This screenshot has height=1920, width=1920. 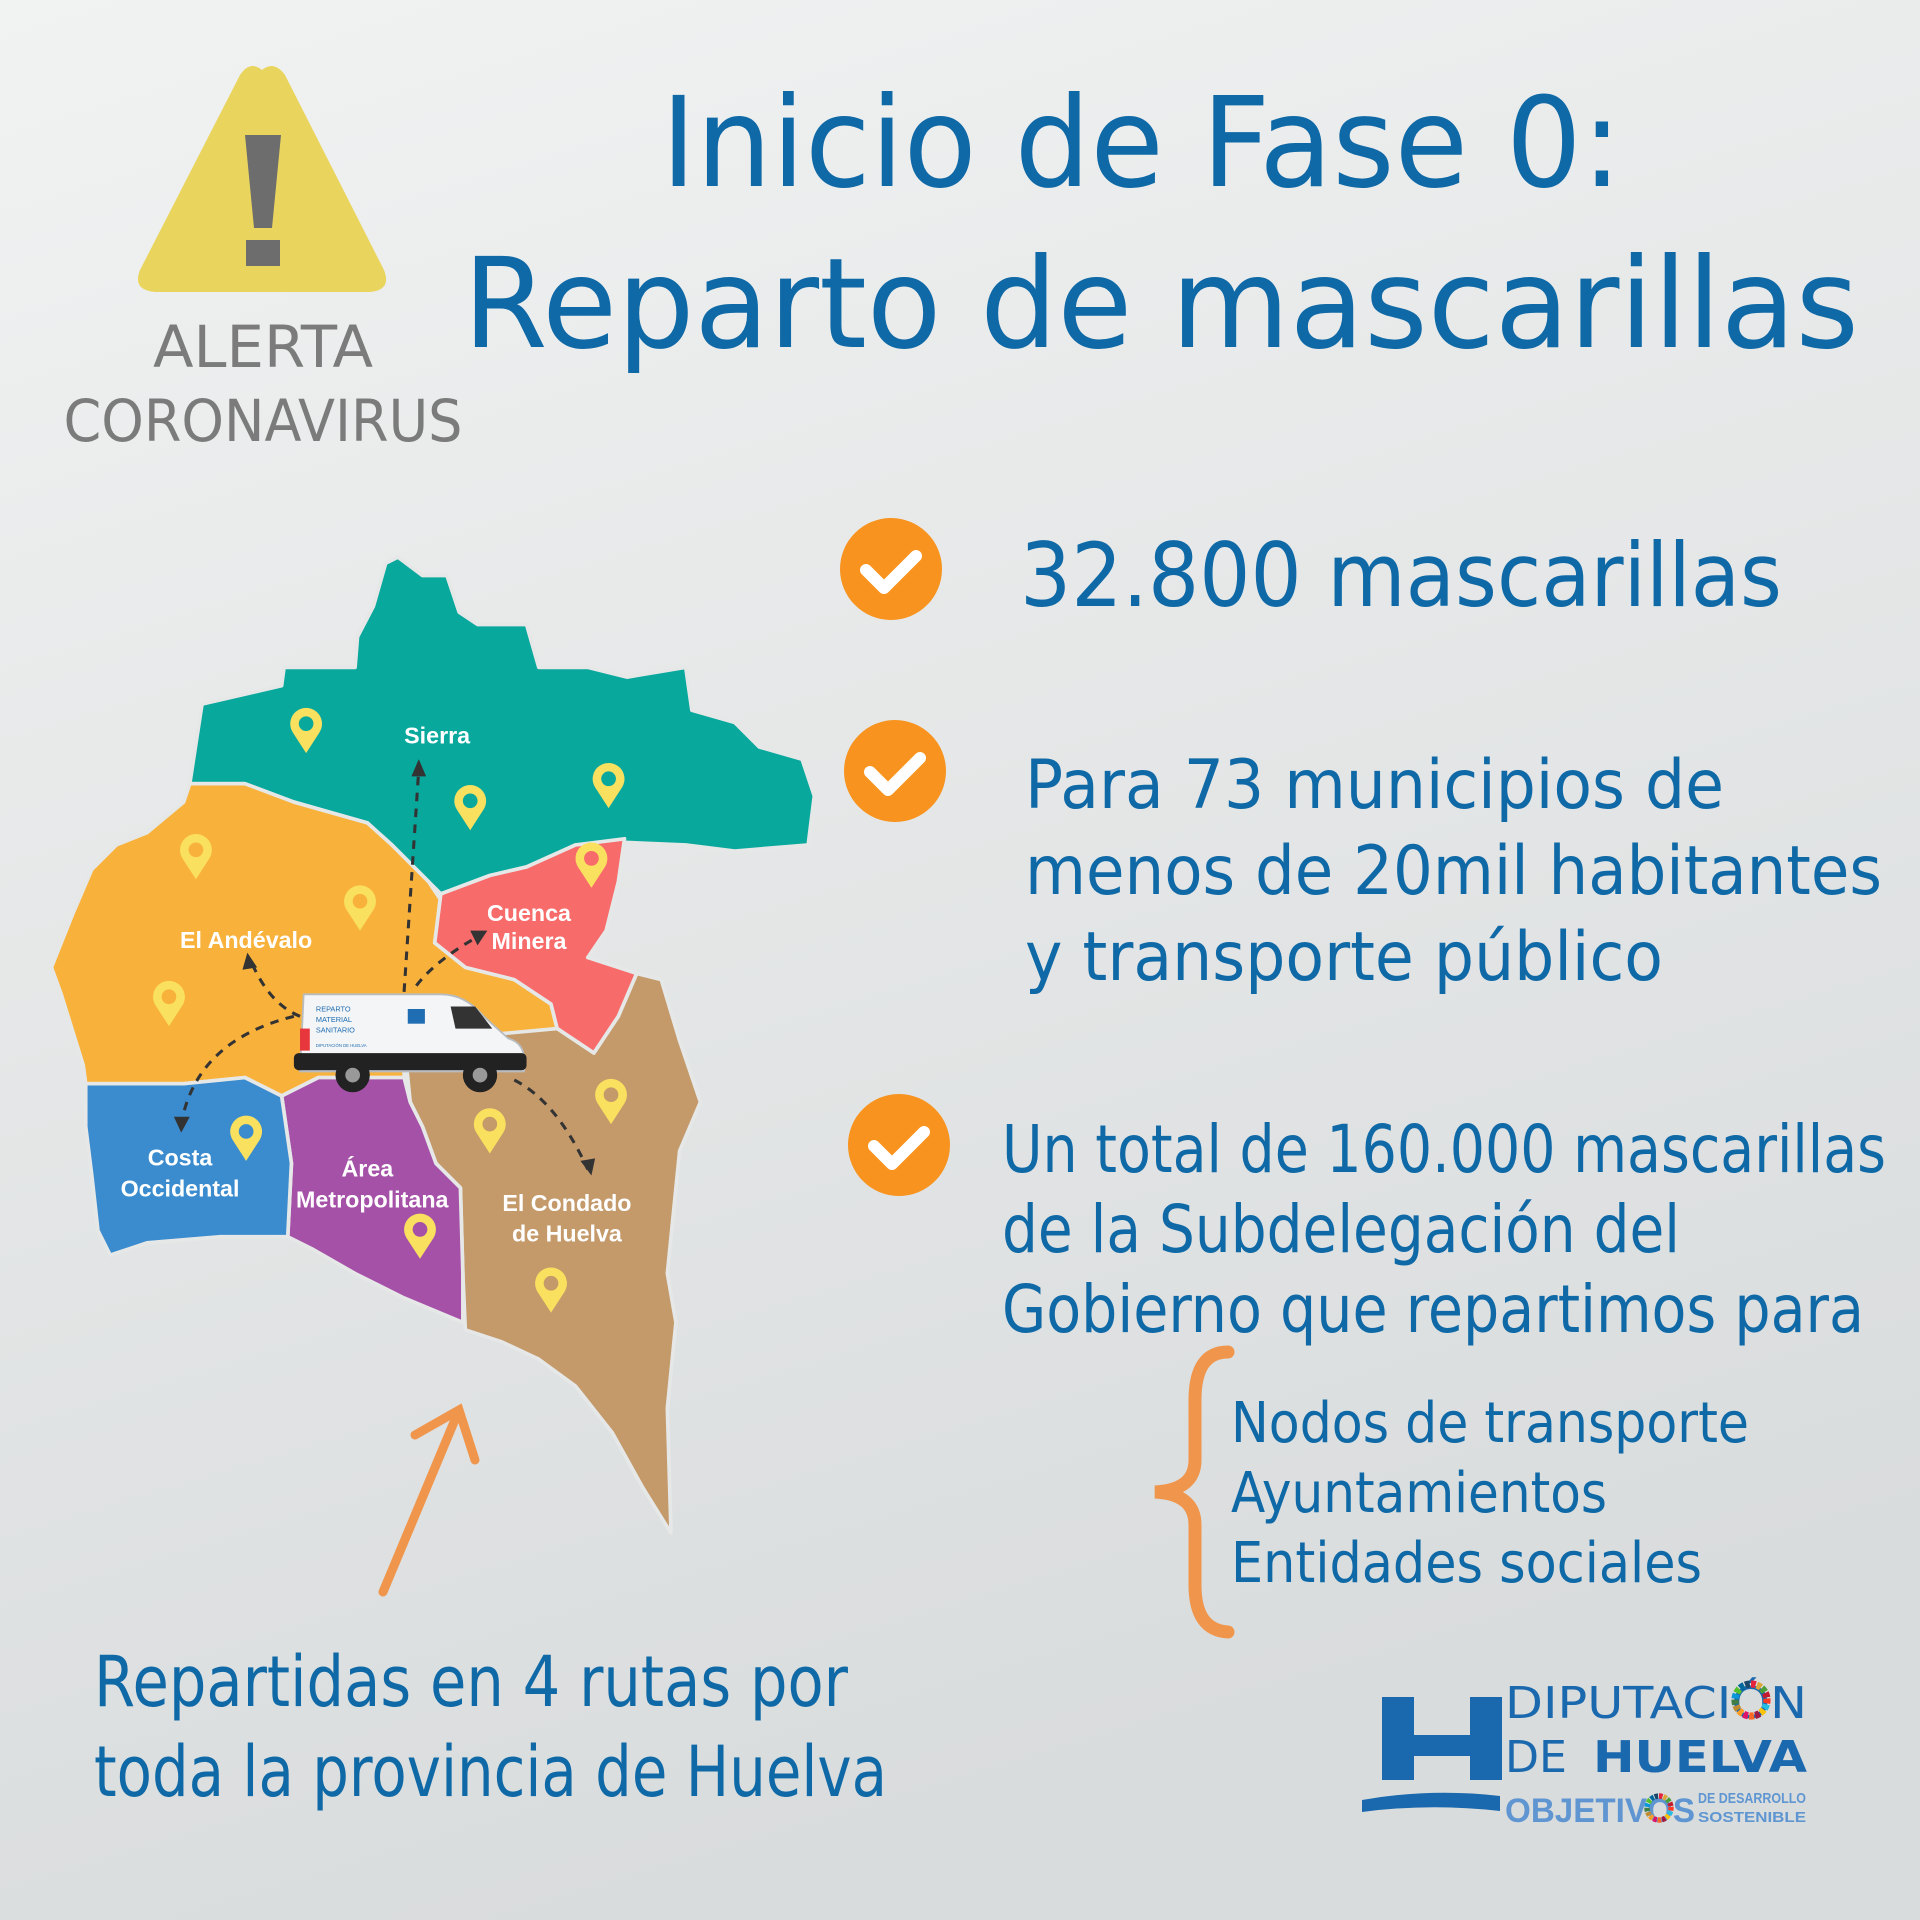 I want to click on pins, so click(x=390, y=1010).